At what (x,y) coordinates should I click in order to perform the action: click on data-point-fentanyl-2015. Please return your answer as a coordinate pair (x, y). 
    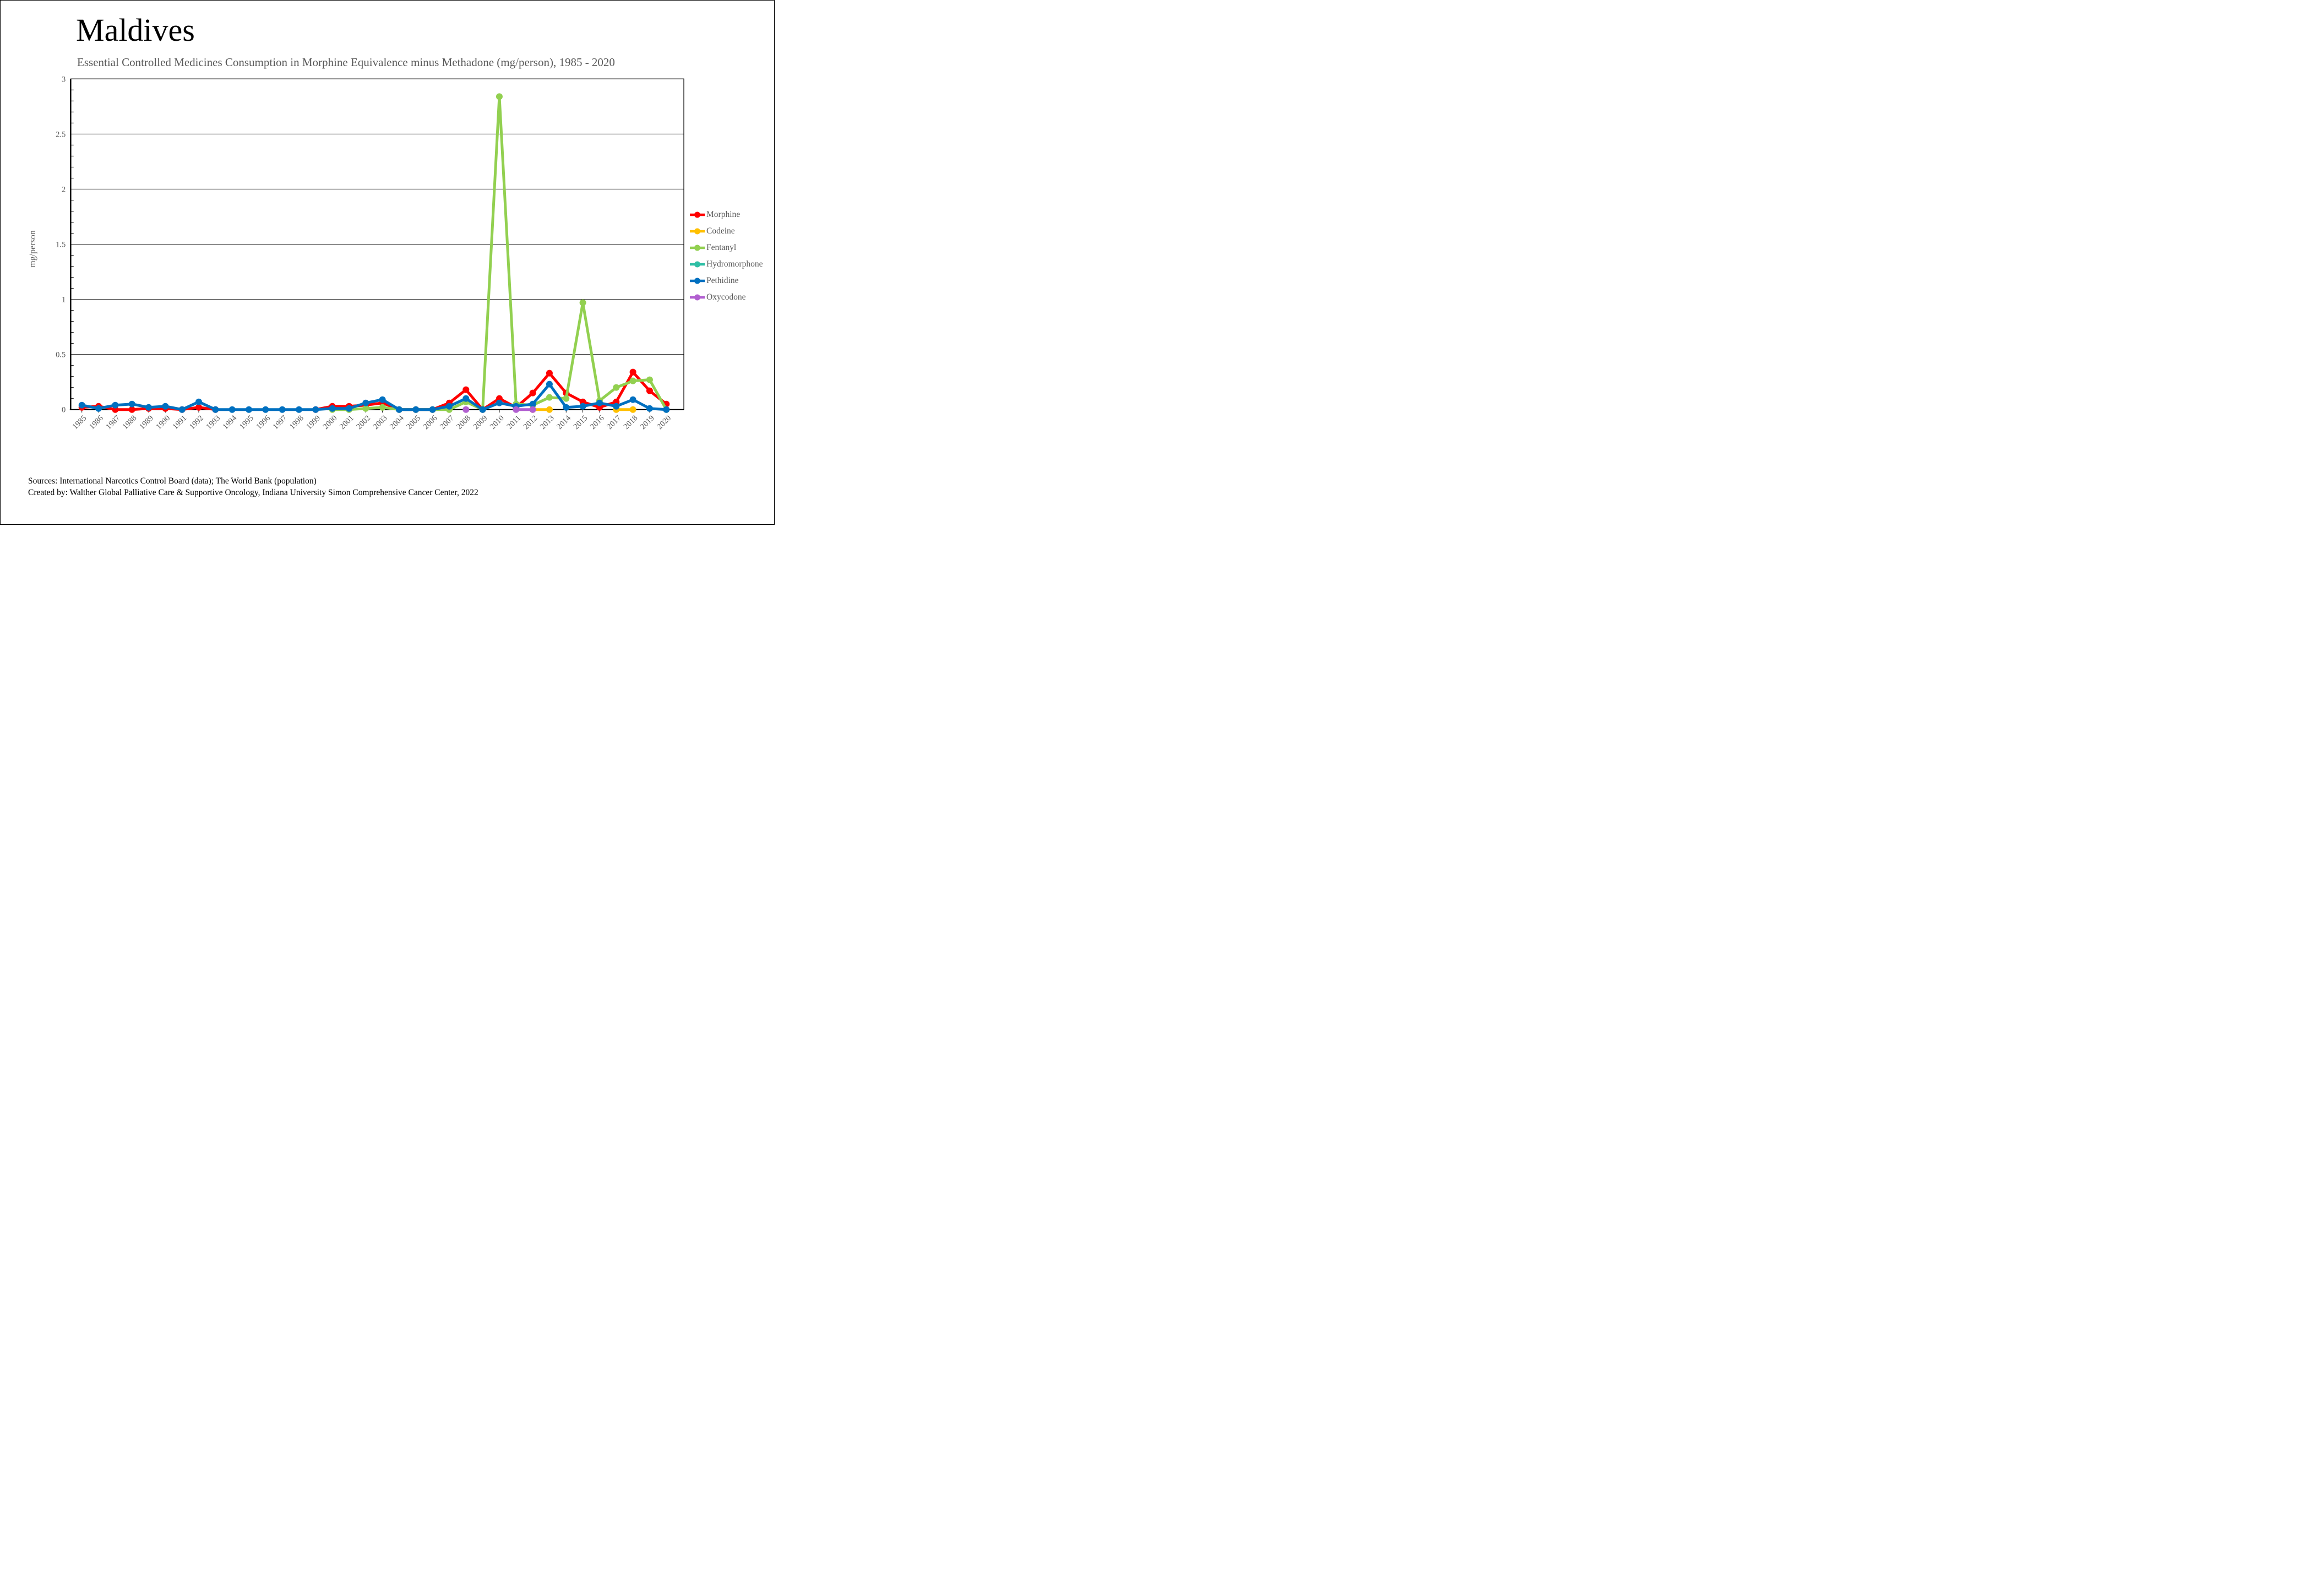
    Looking at the image, I should click on (582, 303).